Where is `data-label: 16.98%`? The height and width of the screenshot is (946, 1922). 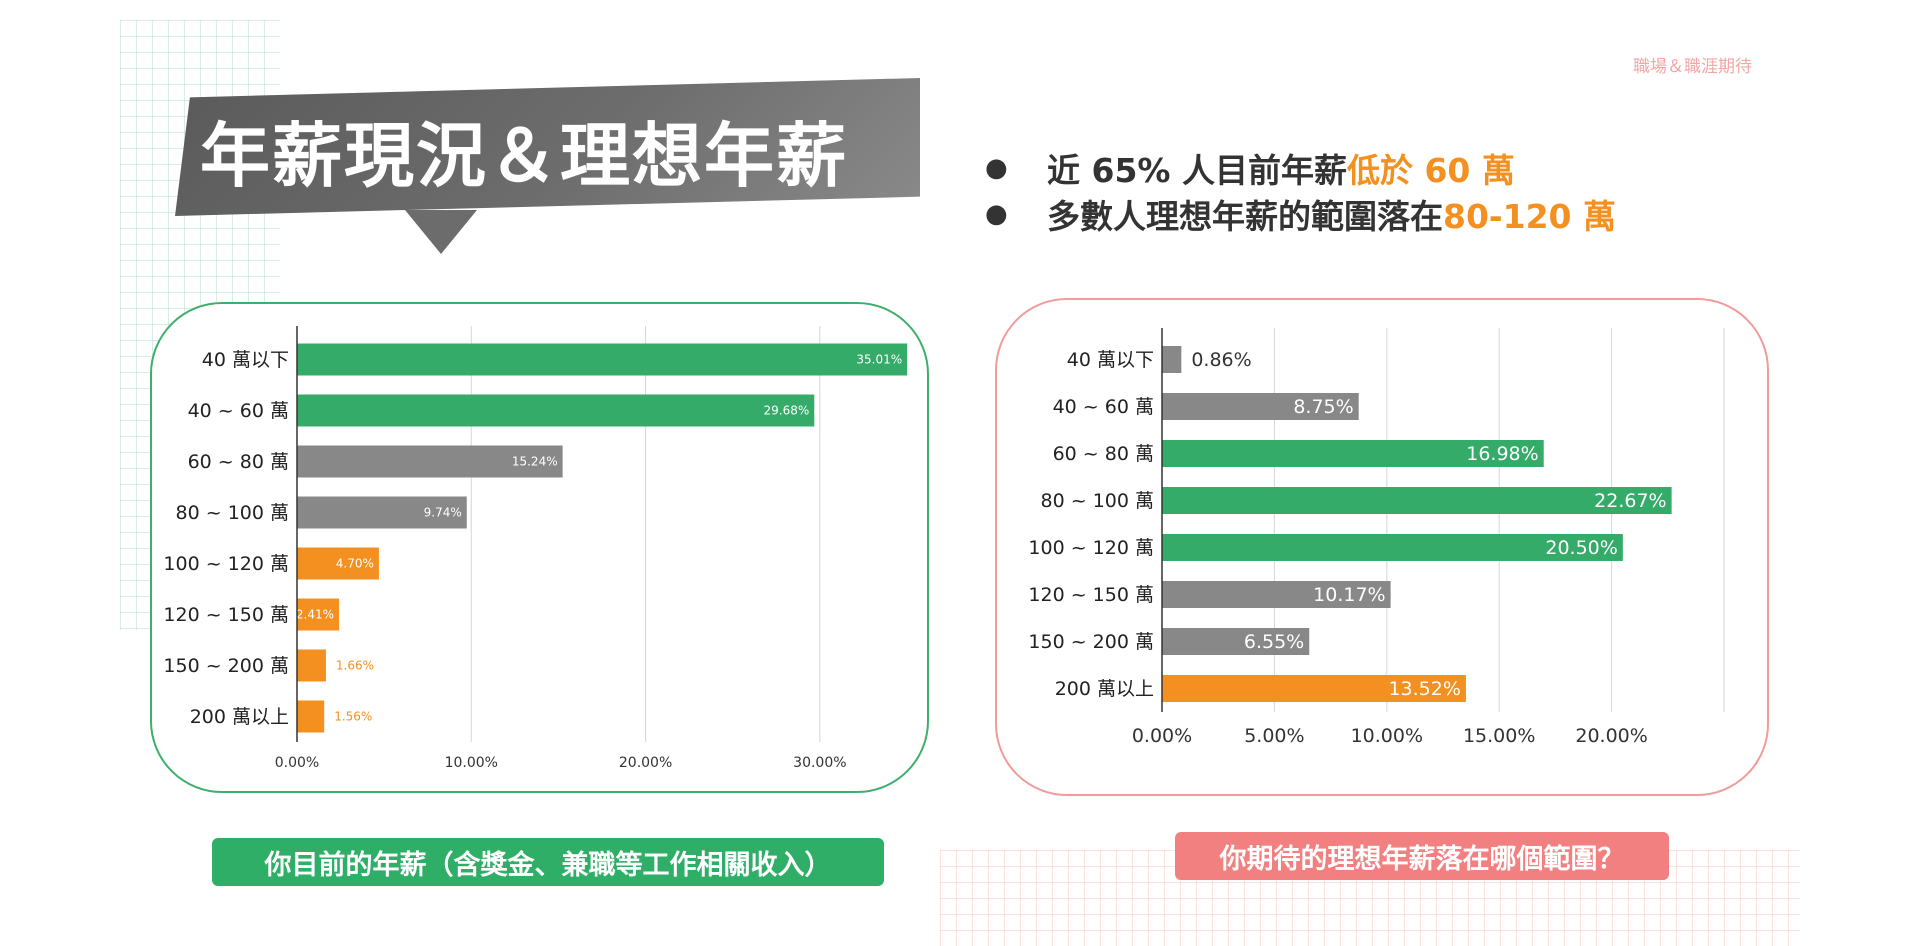
data-label: 16.98% is located at coordinates (1502, 454).